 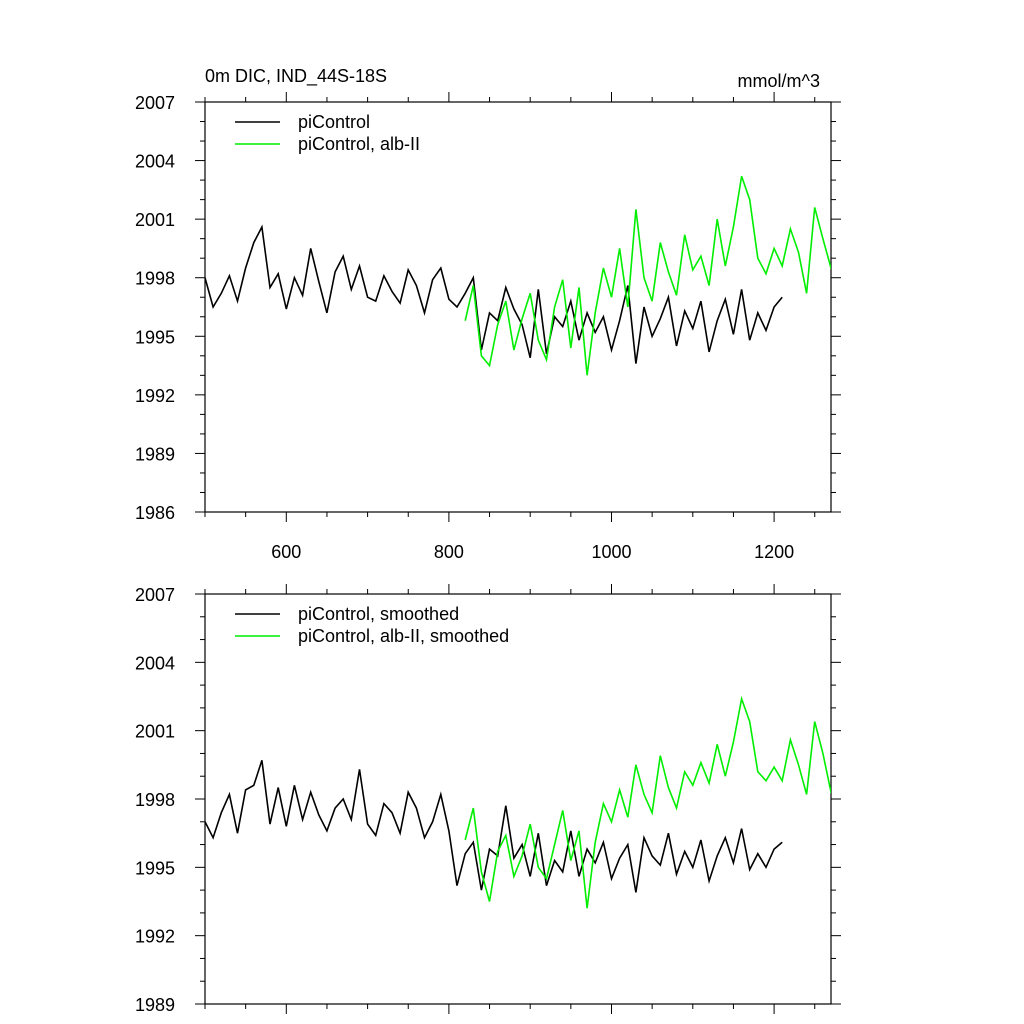 What do you see at coordinates (611, 552) in the screenshot?
I see `x-tick-label: 1000` at bounding box center [611, 552].